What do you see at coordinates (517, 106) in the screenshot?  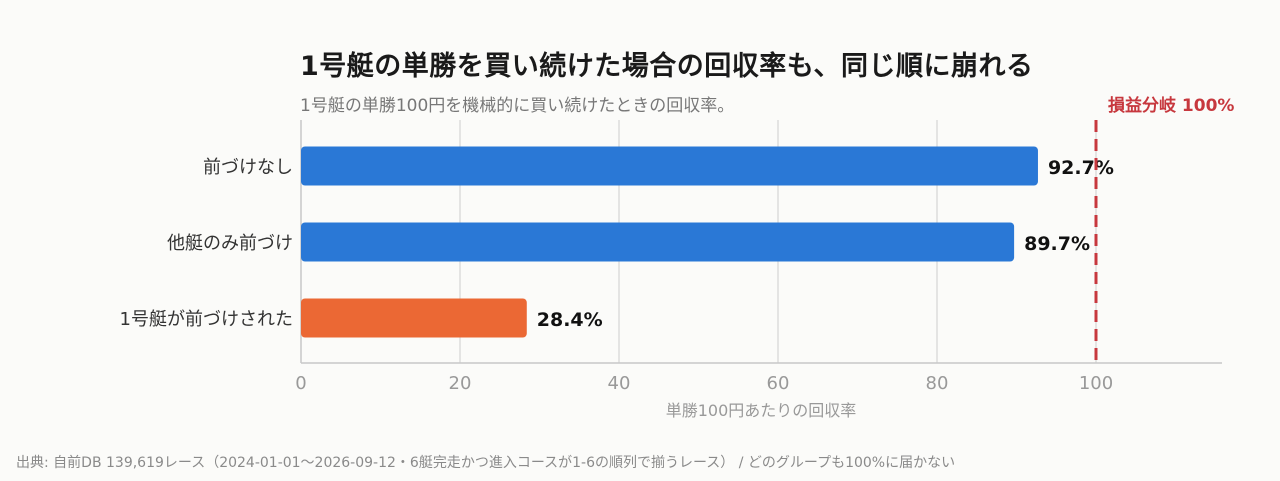 I see `chart-subtitle: 1号艇の単勝100円を機械的に買い続けたときの回収率。` at bounding box center [517, 106].